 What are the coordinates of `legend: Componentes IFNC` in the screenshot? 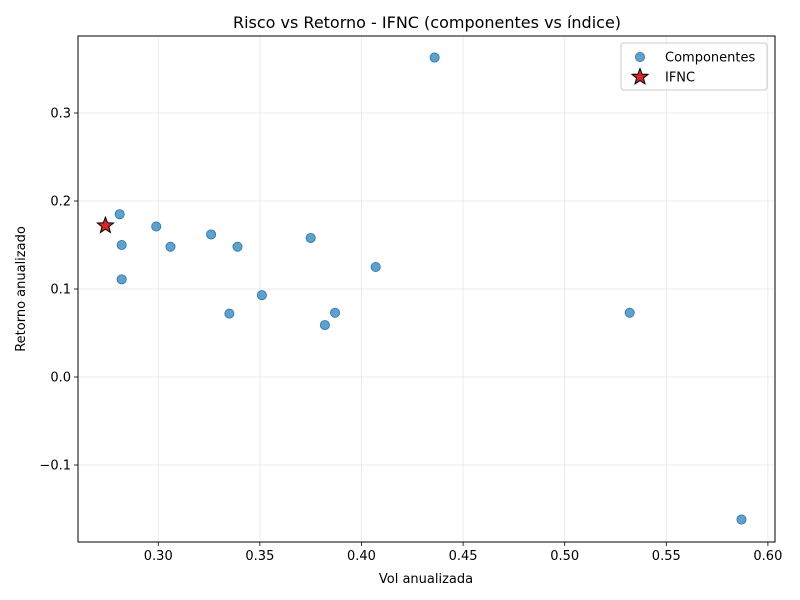 It's located at (694, 66).